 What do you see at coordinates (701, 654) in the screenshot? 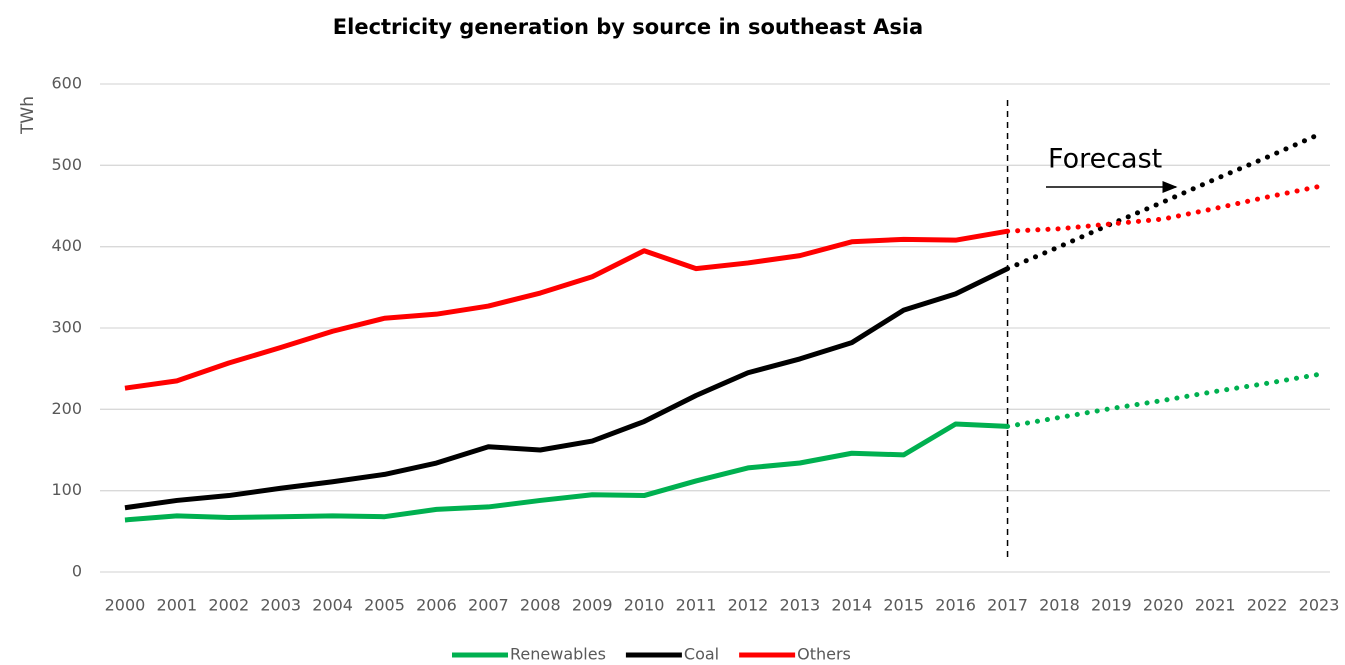
I see `legend-label: Coal` at bounding box center [701, 654].